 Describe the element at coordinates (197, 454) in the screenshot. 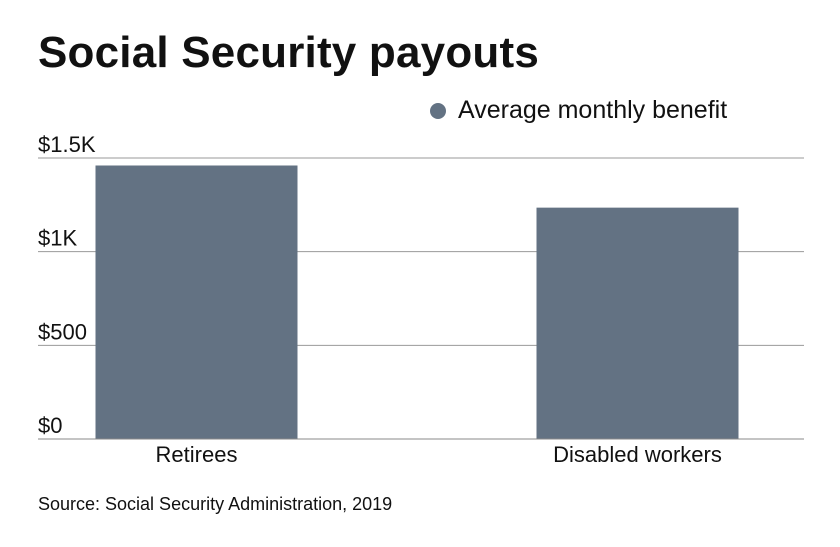

I see `x-tick-label: Retirees` at that location.